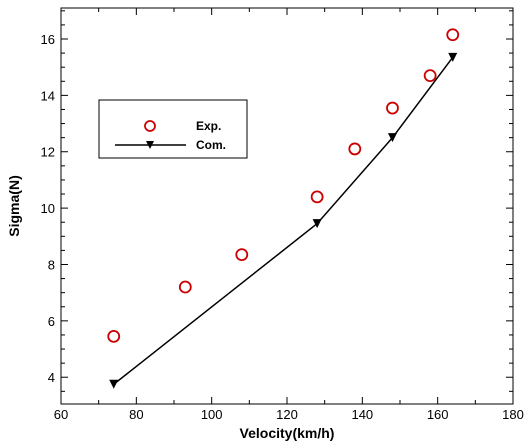 The height and width of the screenshot is (445, 526). I want to click on y-axis-title: Sigma(N), so click(14, 205).